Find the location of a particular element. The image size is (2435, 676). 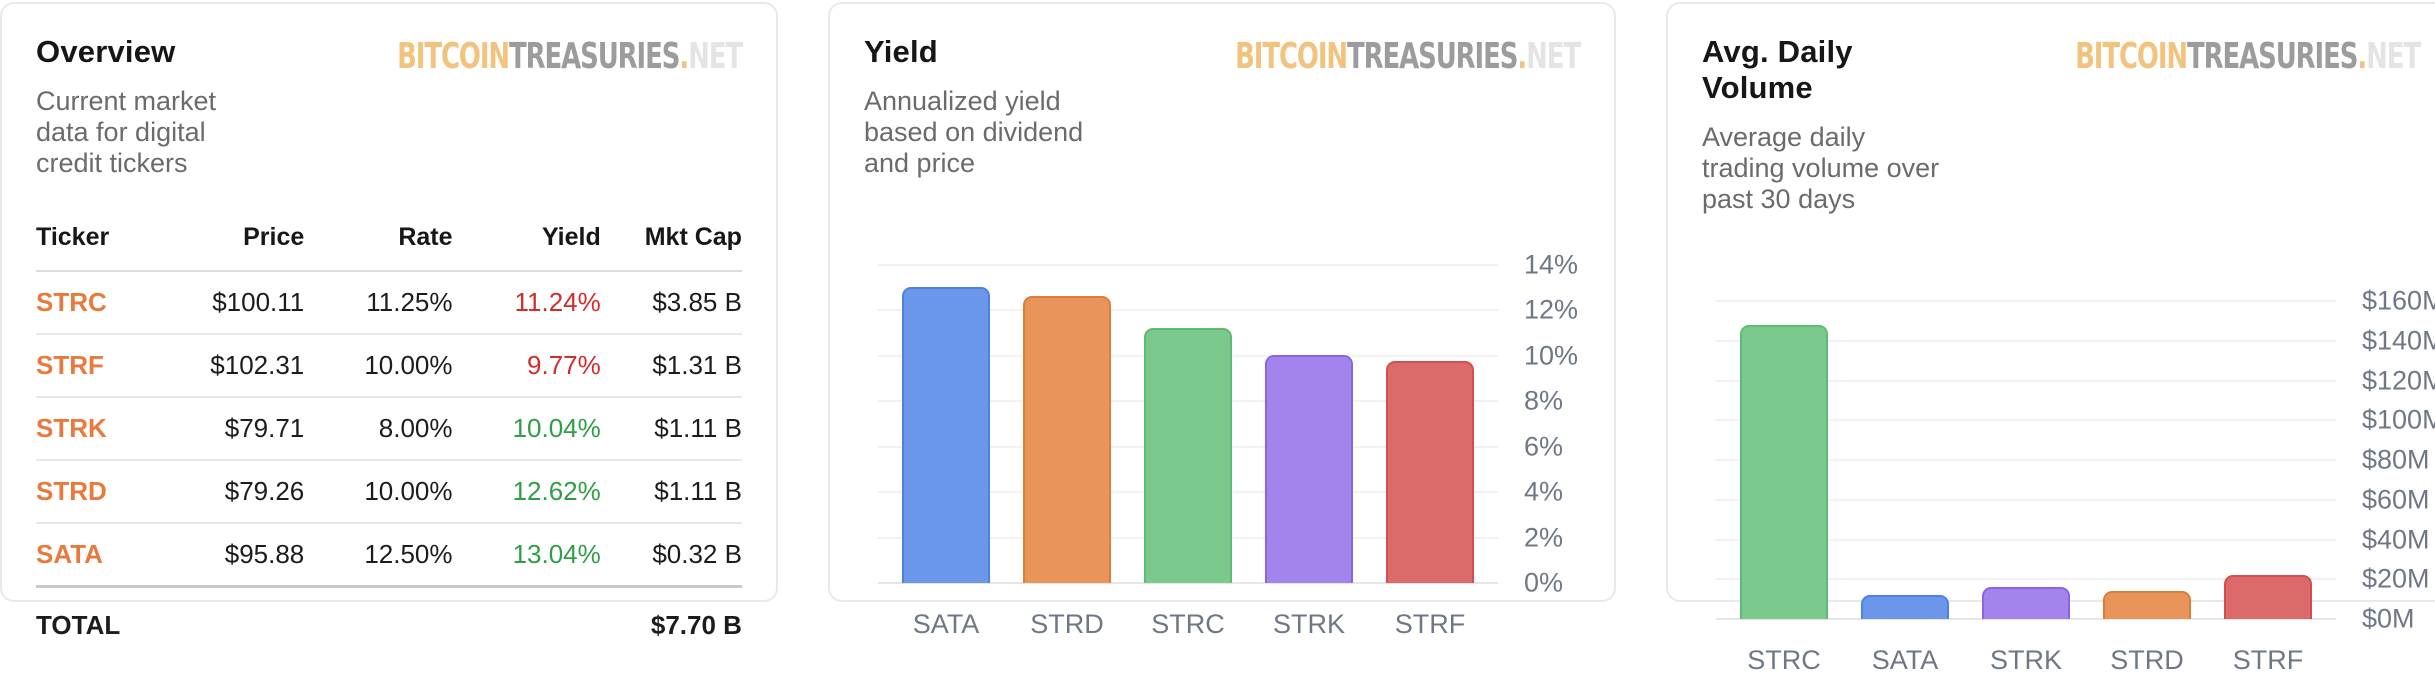

column-header-price: Price is located at coordinates (274, 237).